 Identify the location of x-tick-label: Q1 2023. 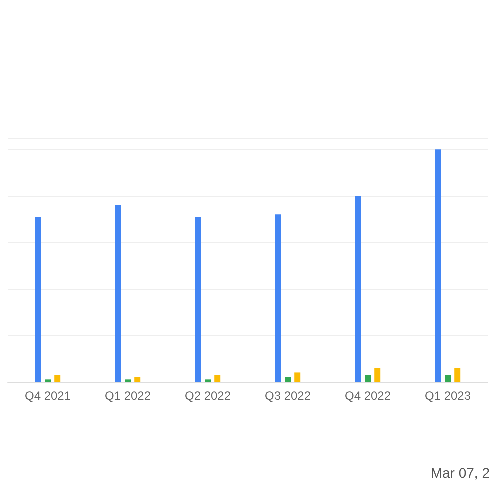
(448, 396).